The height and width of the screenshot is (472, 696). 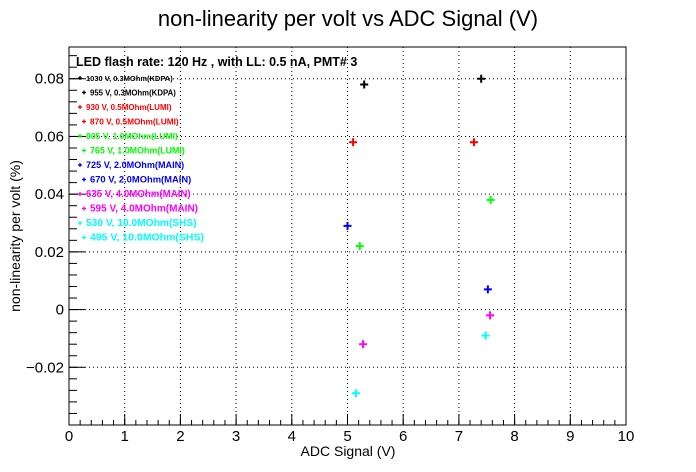 What do you see at coordinates (125, 436) in the screenshot?
I see `x-tick-label: 1` at bounding box center [125, 436].